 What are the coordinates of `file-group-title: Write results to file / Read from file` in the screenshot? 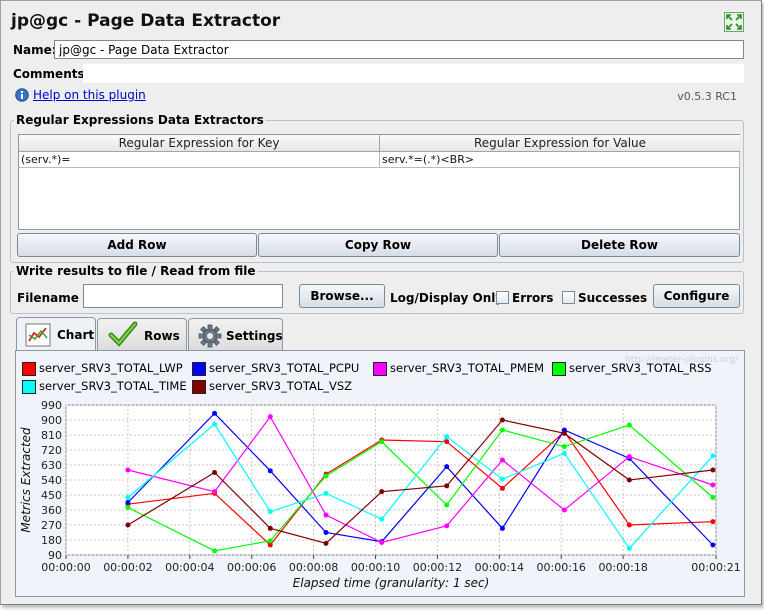 It's located at (136, 271).